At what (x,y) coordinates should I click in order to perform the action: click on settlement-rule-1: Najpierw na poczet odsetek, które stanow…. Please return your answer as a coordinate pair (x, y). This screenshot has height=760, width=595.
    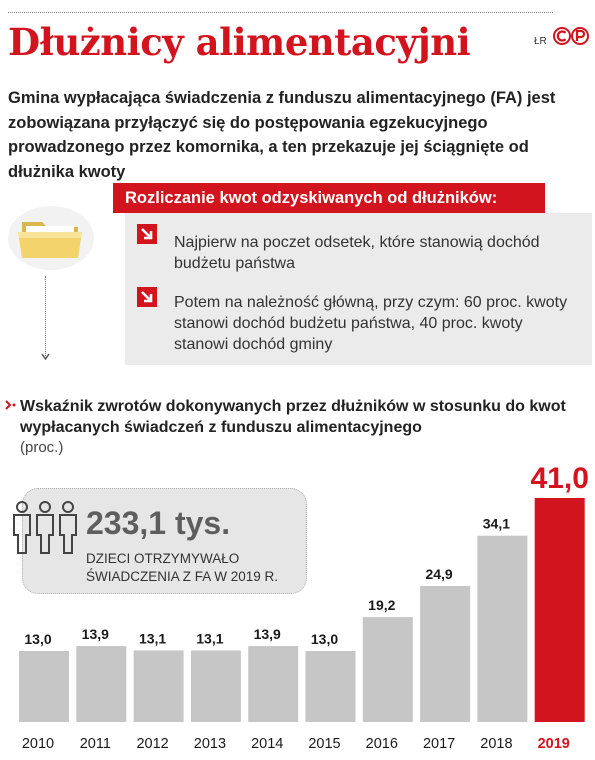
    Looking at the image, I should click on (357, 253).